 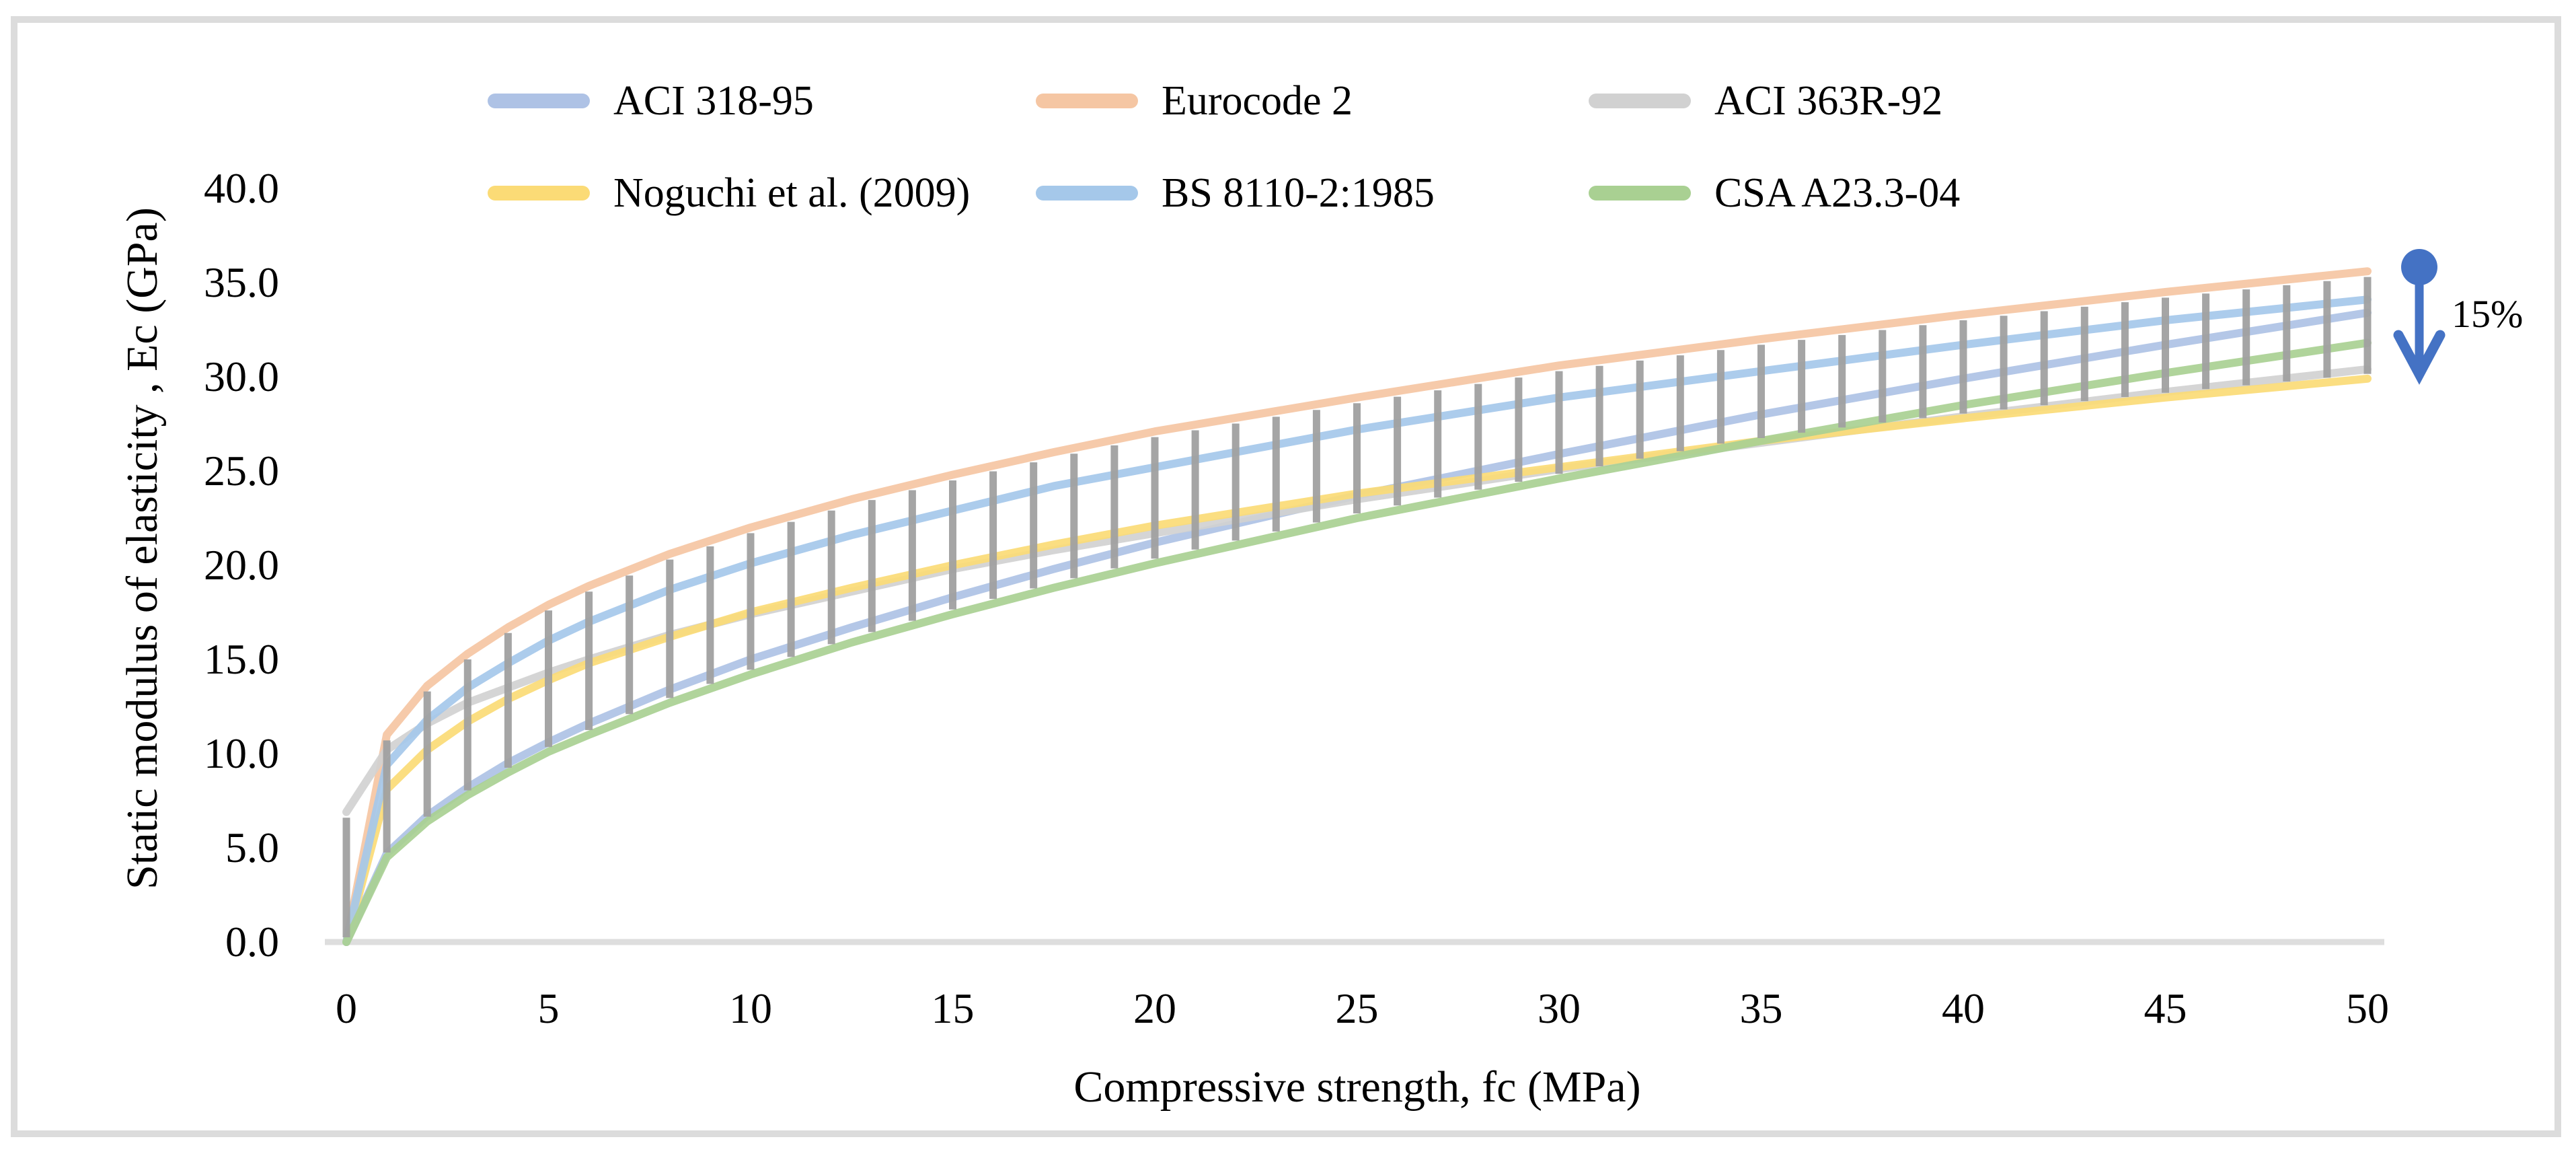 What do you see at coordinates (252, 847) in the screenshot?
I see `y-tick-label-5.0: 5.0` at bounding box center [252, 847].